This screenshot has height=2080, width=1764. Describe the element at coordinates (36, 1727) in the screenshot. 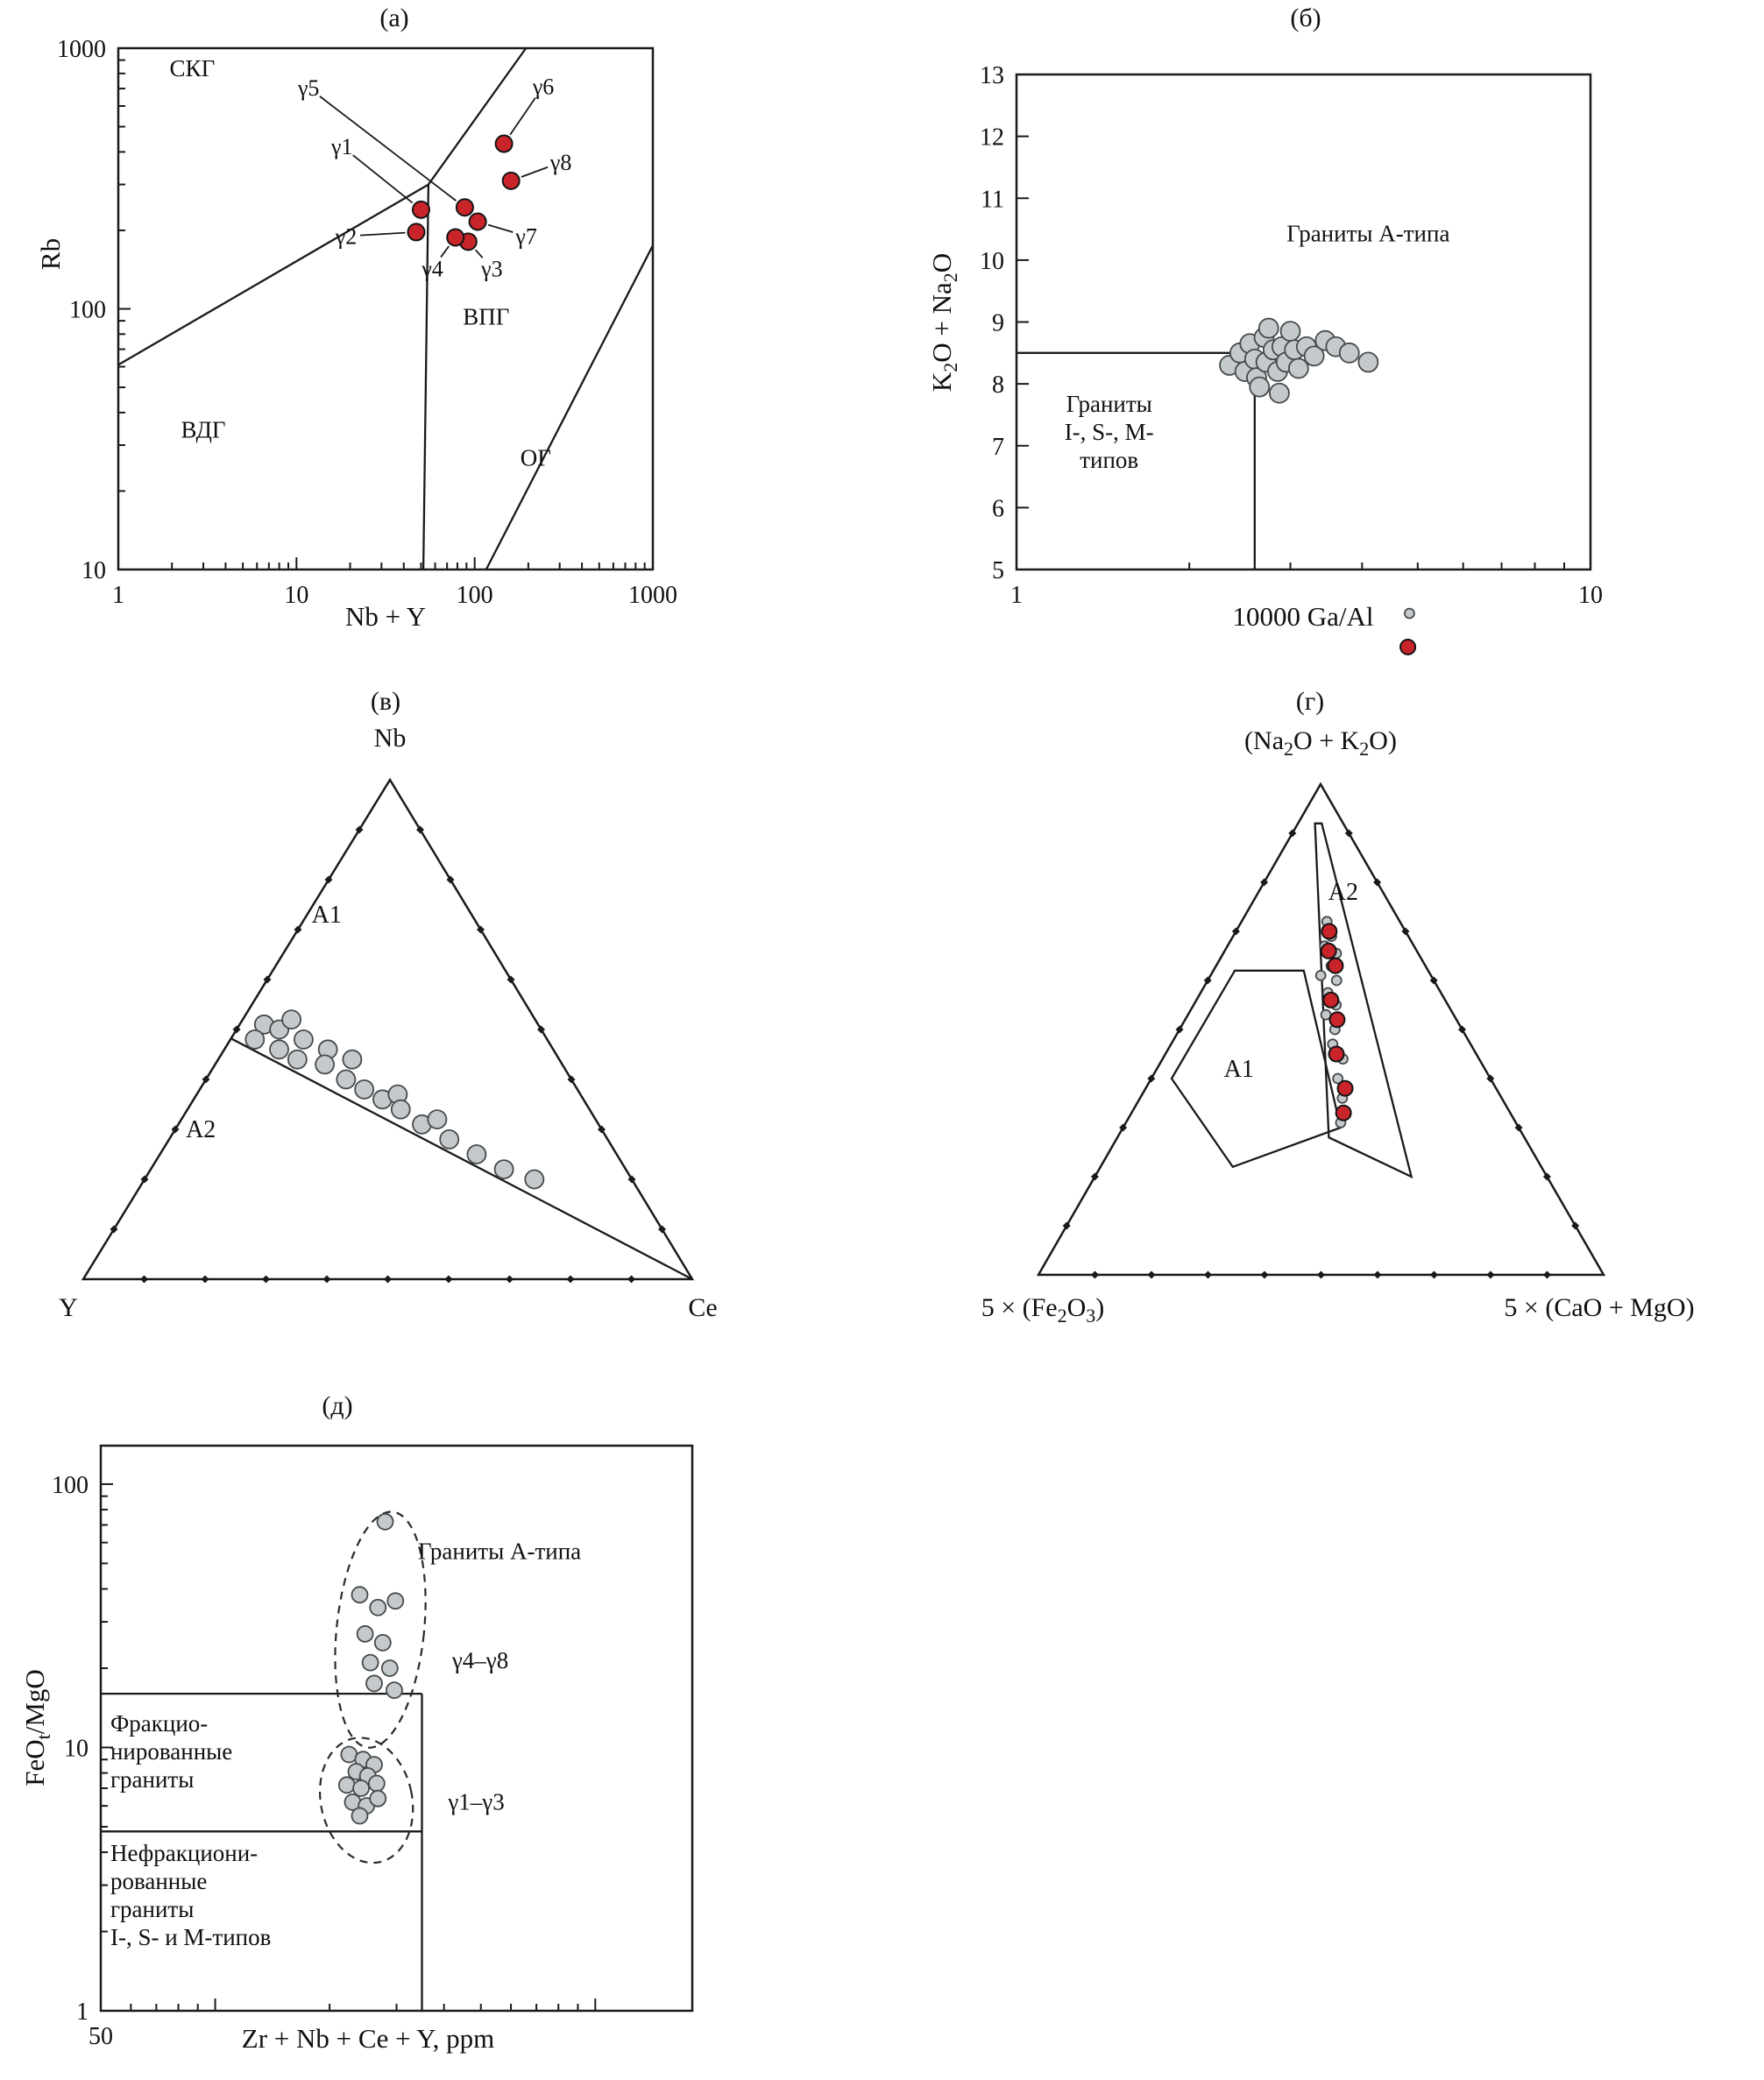

I see `svg-text: FeOt/MgO` at that location.